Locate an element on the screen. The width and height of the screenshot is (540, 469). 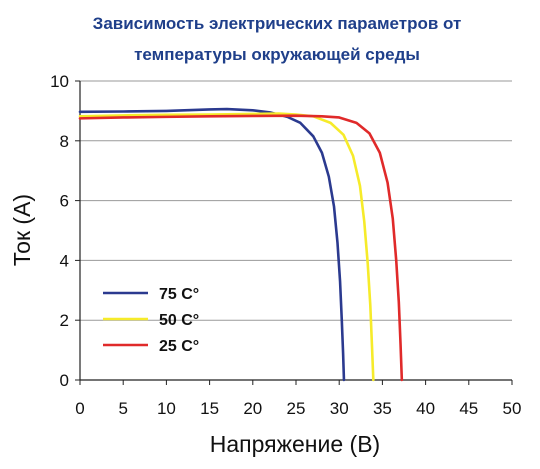
legend-label: 25 С° is located at coordinates (179, 346).